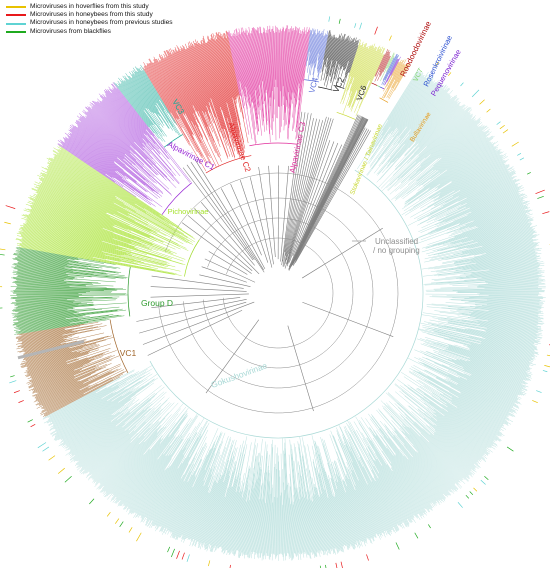 Image resolution: width=550 pixels, height=568 pixels. Describe the element at coordinates (361, 79) in the screenshot. I see `clade-stokavirinae-tainavirinae` at that location.